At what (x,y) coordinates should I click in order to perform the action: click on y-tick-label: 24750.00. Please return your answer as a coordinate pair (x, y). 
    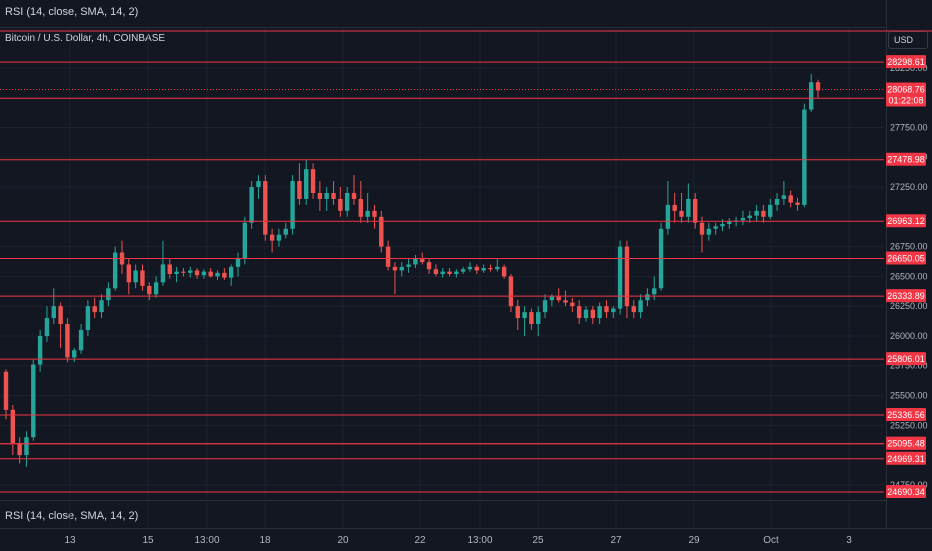
    Looking at the image, I should click on (909, 485).